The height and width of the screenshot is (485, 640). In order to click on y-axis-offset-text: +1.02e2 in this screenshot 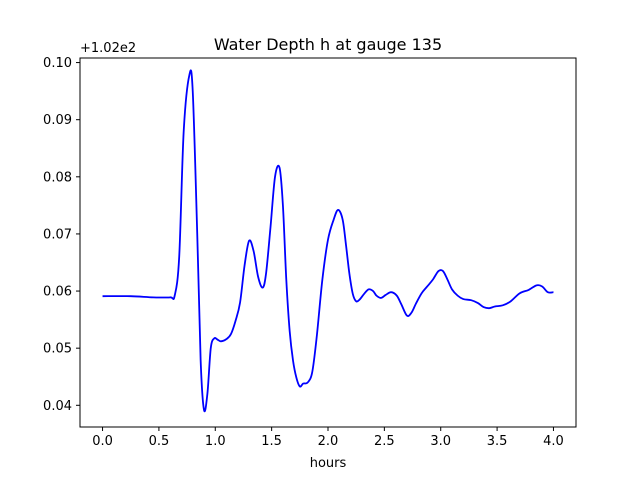, I will do `click(108, 48)`.